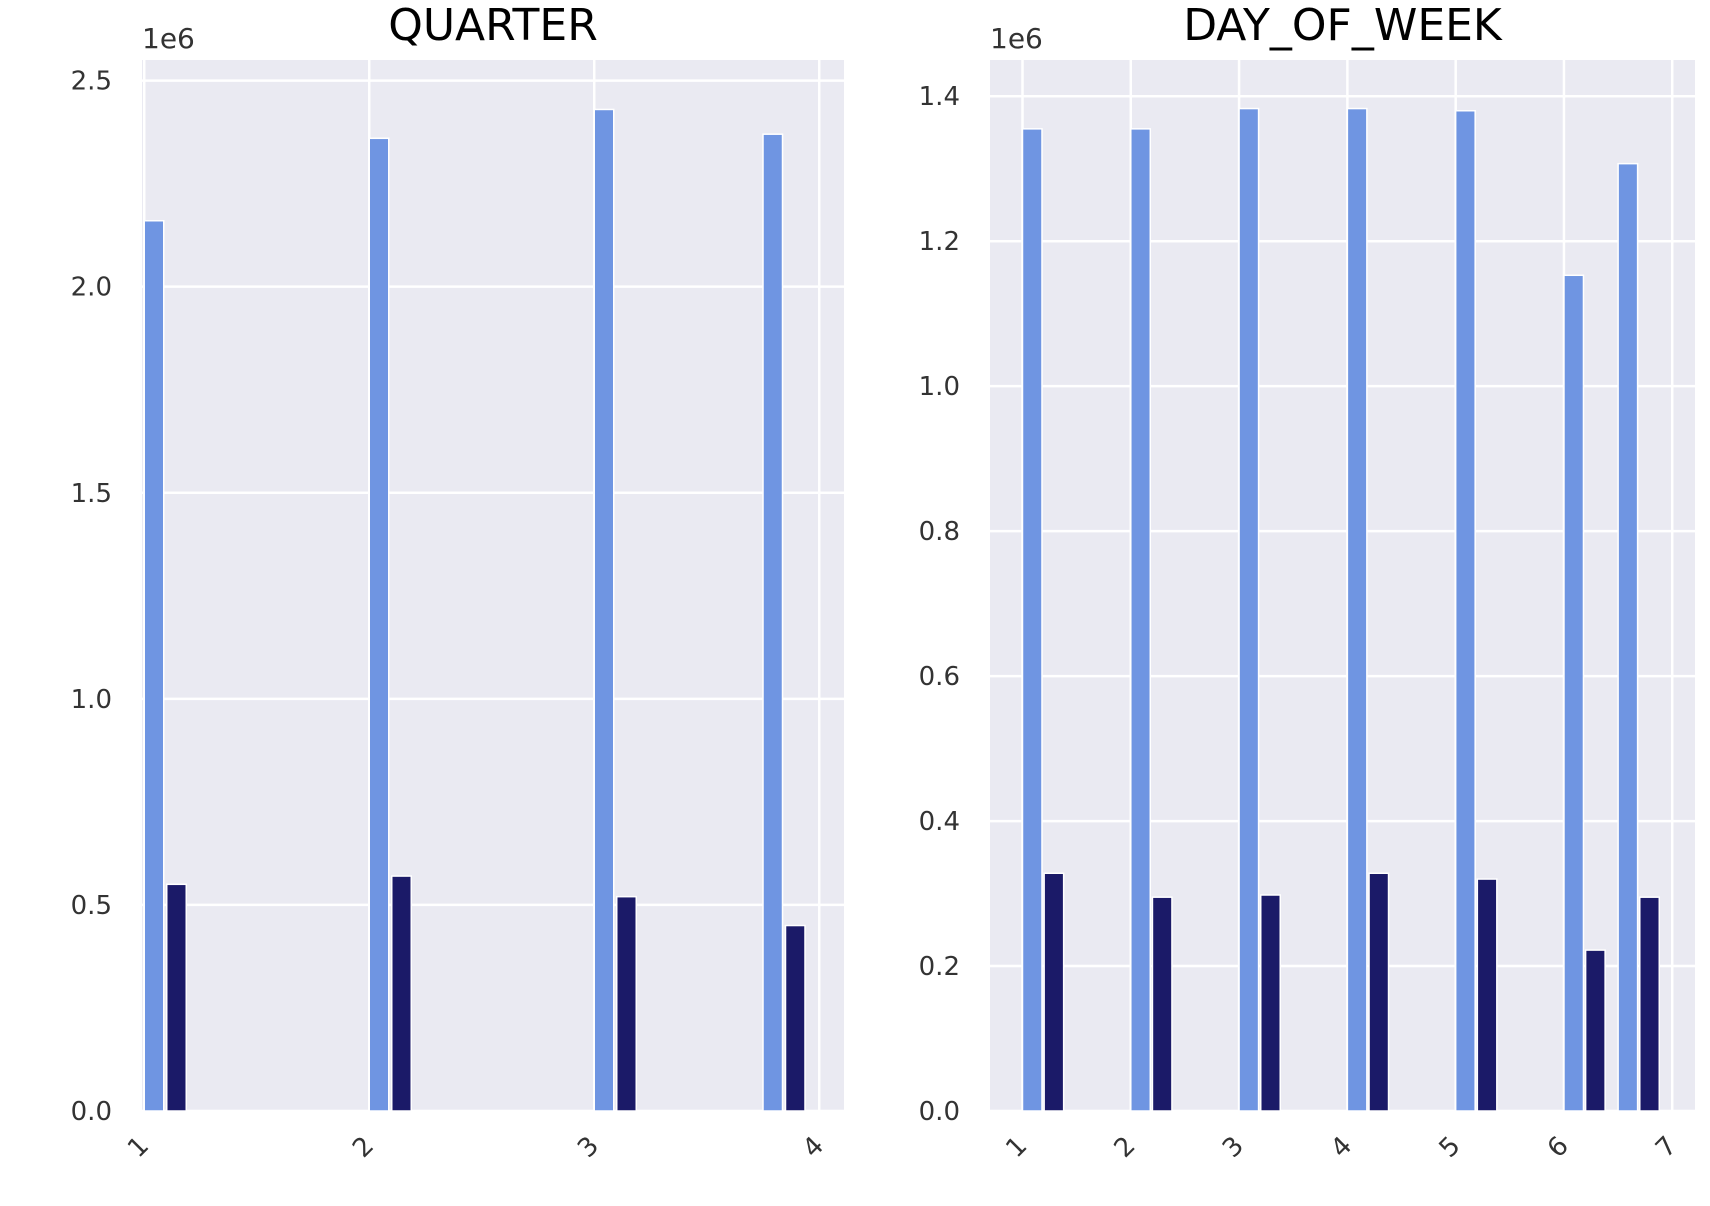 The image size is (1710, 1206). Describe the element at coordinates (1343, 25) in the screenshot. I see `chart-title: DAY_OF_WEEK` at that location.